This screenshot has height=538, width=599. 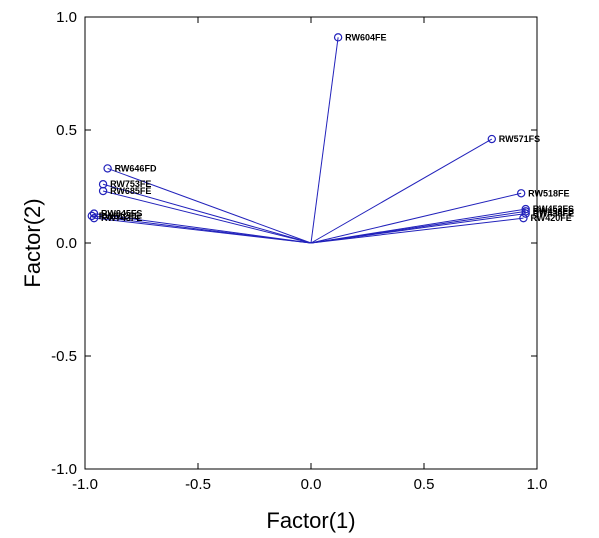 What do you see at coordinates (310, 520) in the screenshot?
I see `x-axis-title: Factor(1)` at bounding box center [310, 520].